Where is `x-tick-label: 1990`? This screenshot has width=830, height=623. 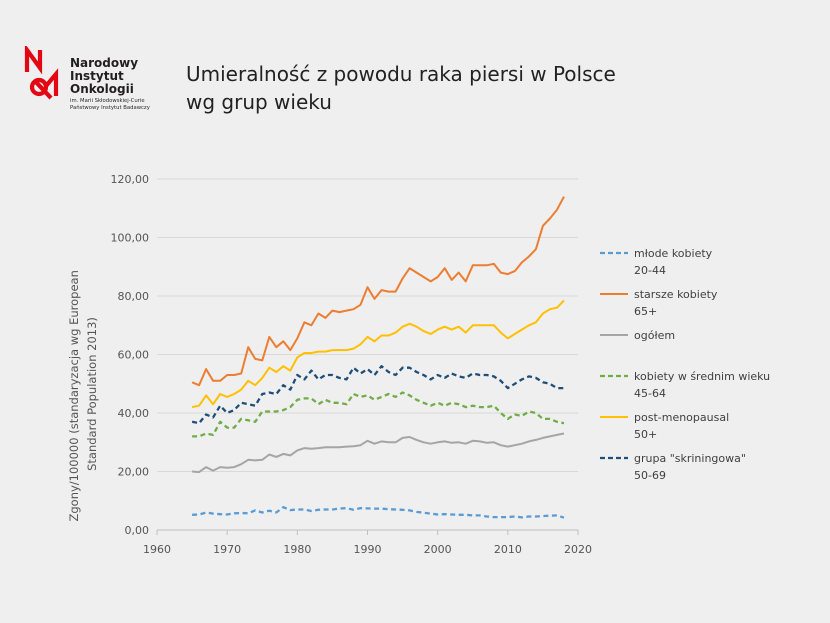
x-tick-label: 1990 is located at coordinates (368, 549).